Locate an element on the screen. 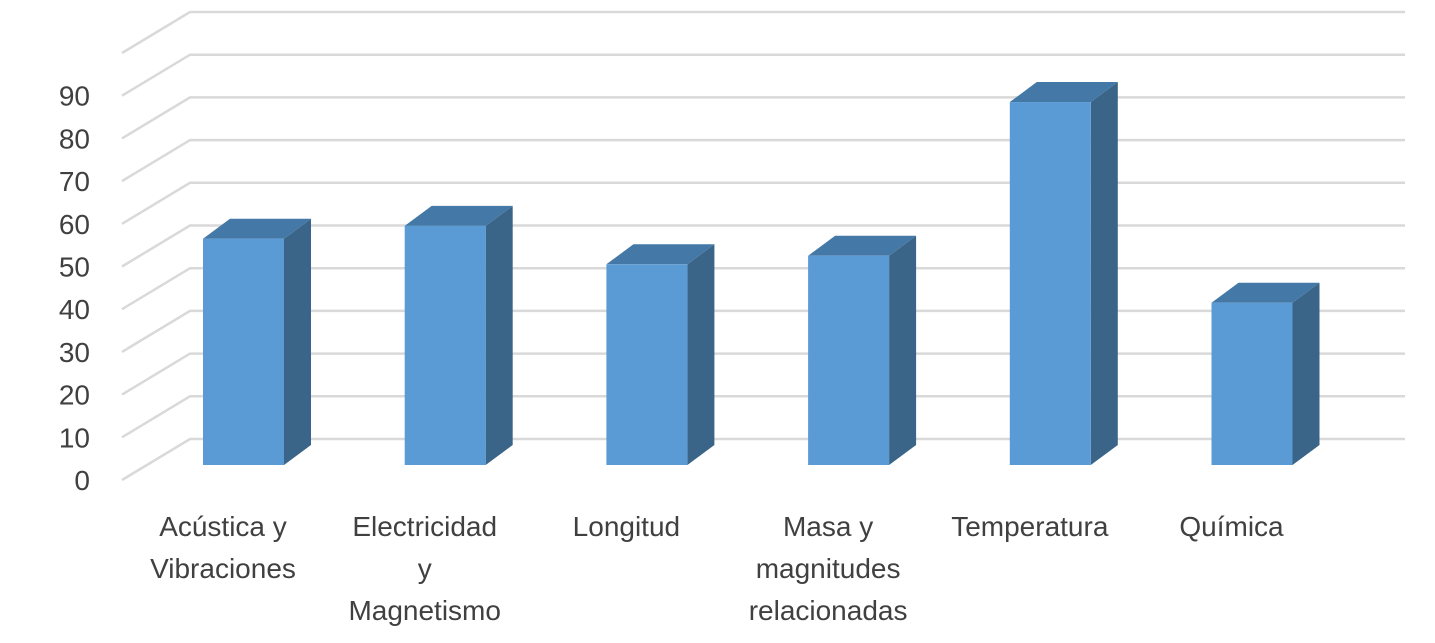  y-tick-label: 30 is located at coordinates (74, 352).